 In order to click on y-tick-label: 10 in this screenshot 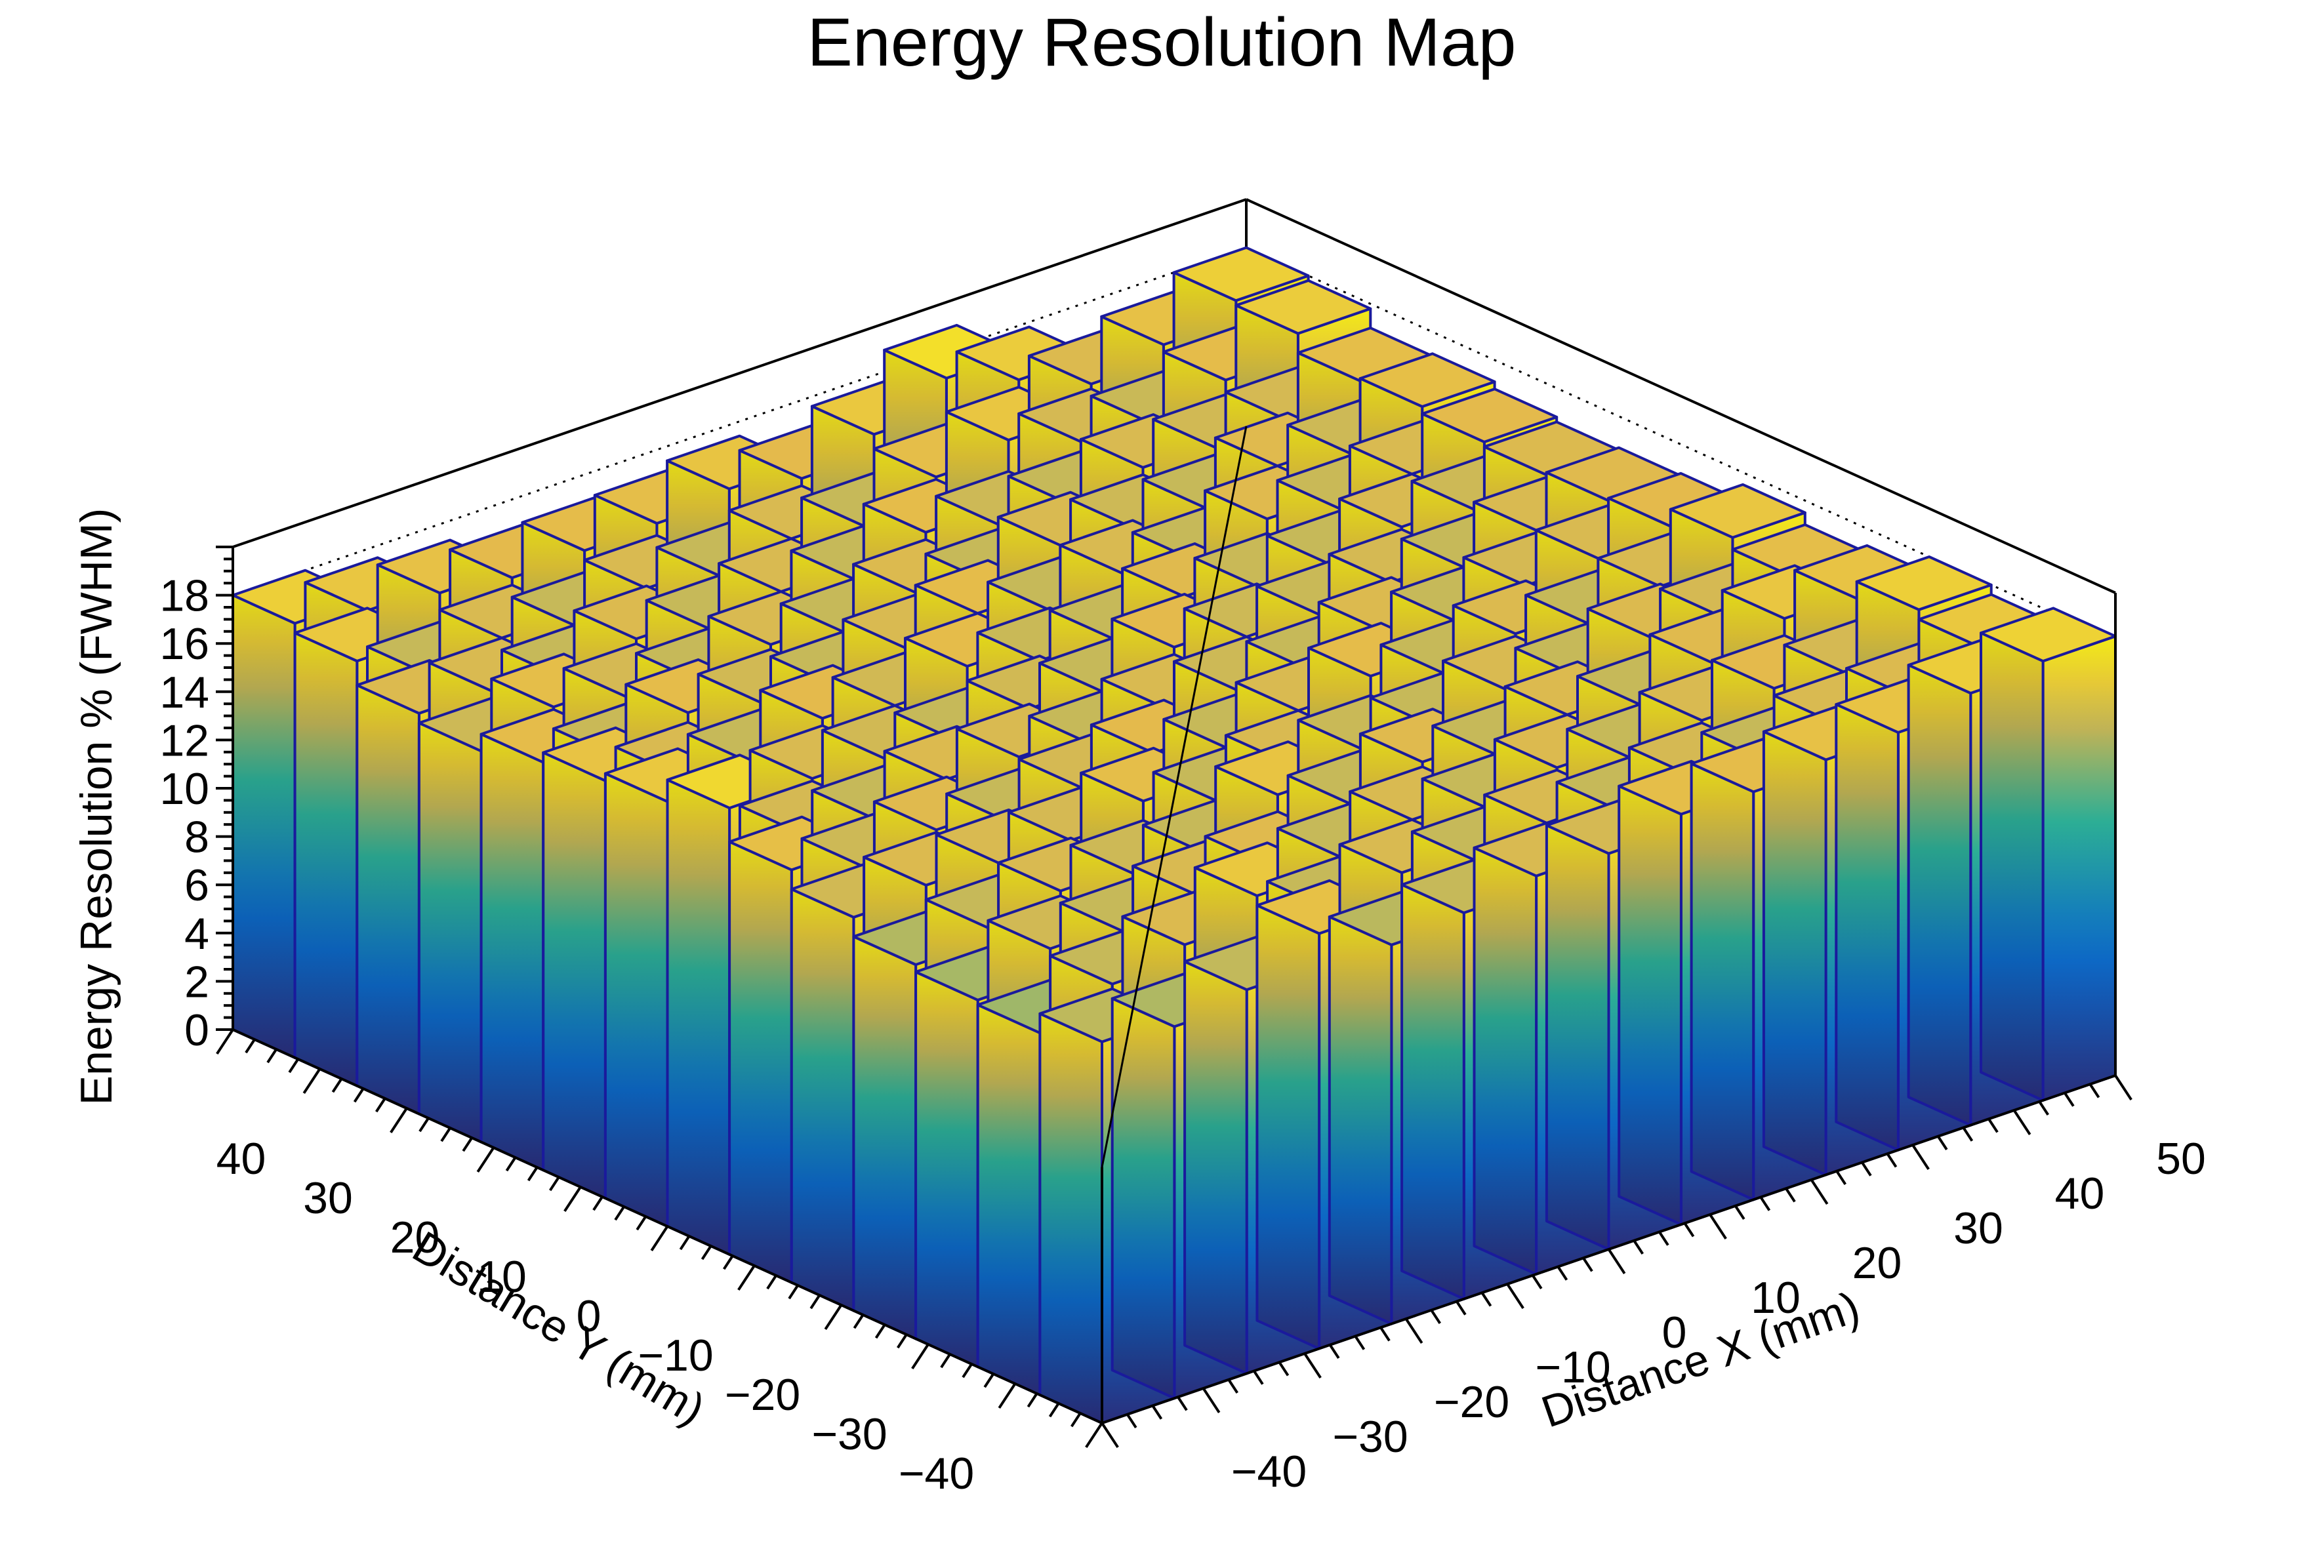, I will do `click(502, 1277)`.